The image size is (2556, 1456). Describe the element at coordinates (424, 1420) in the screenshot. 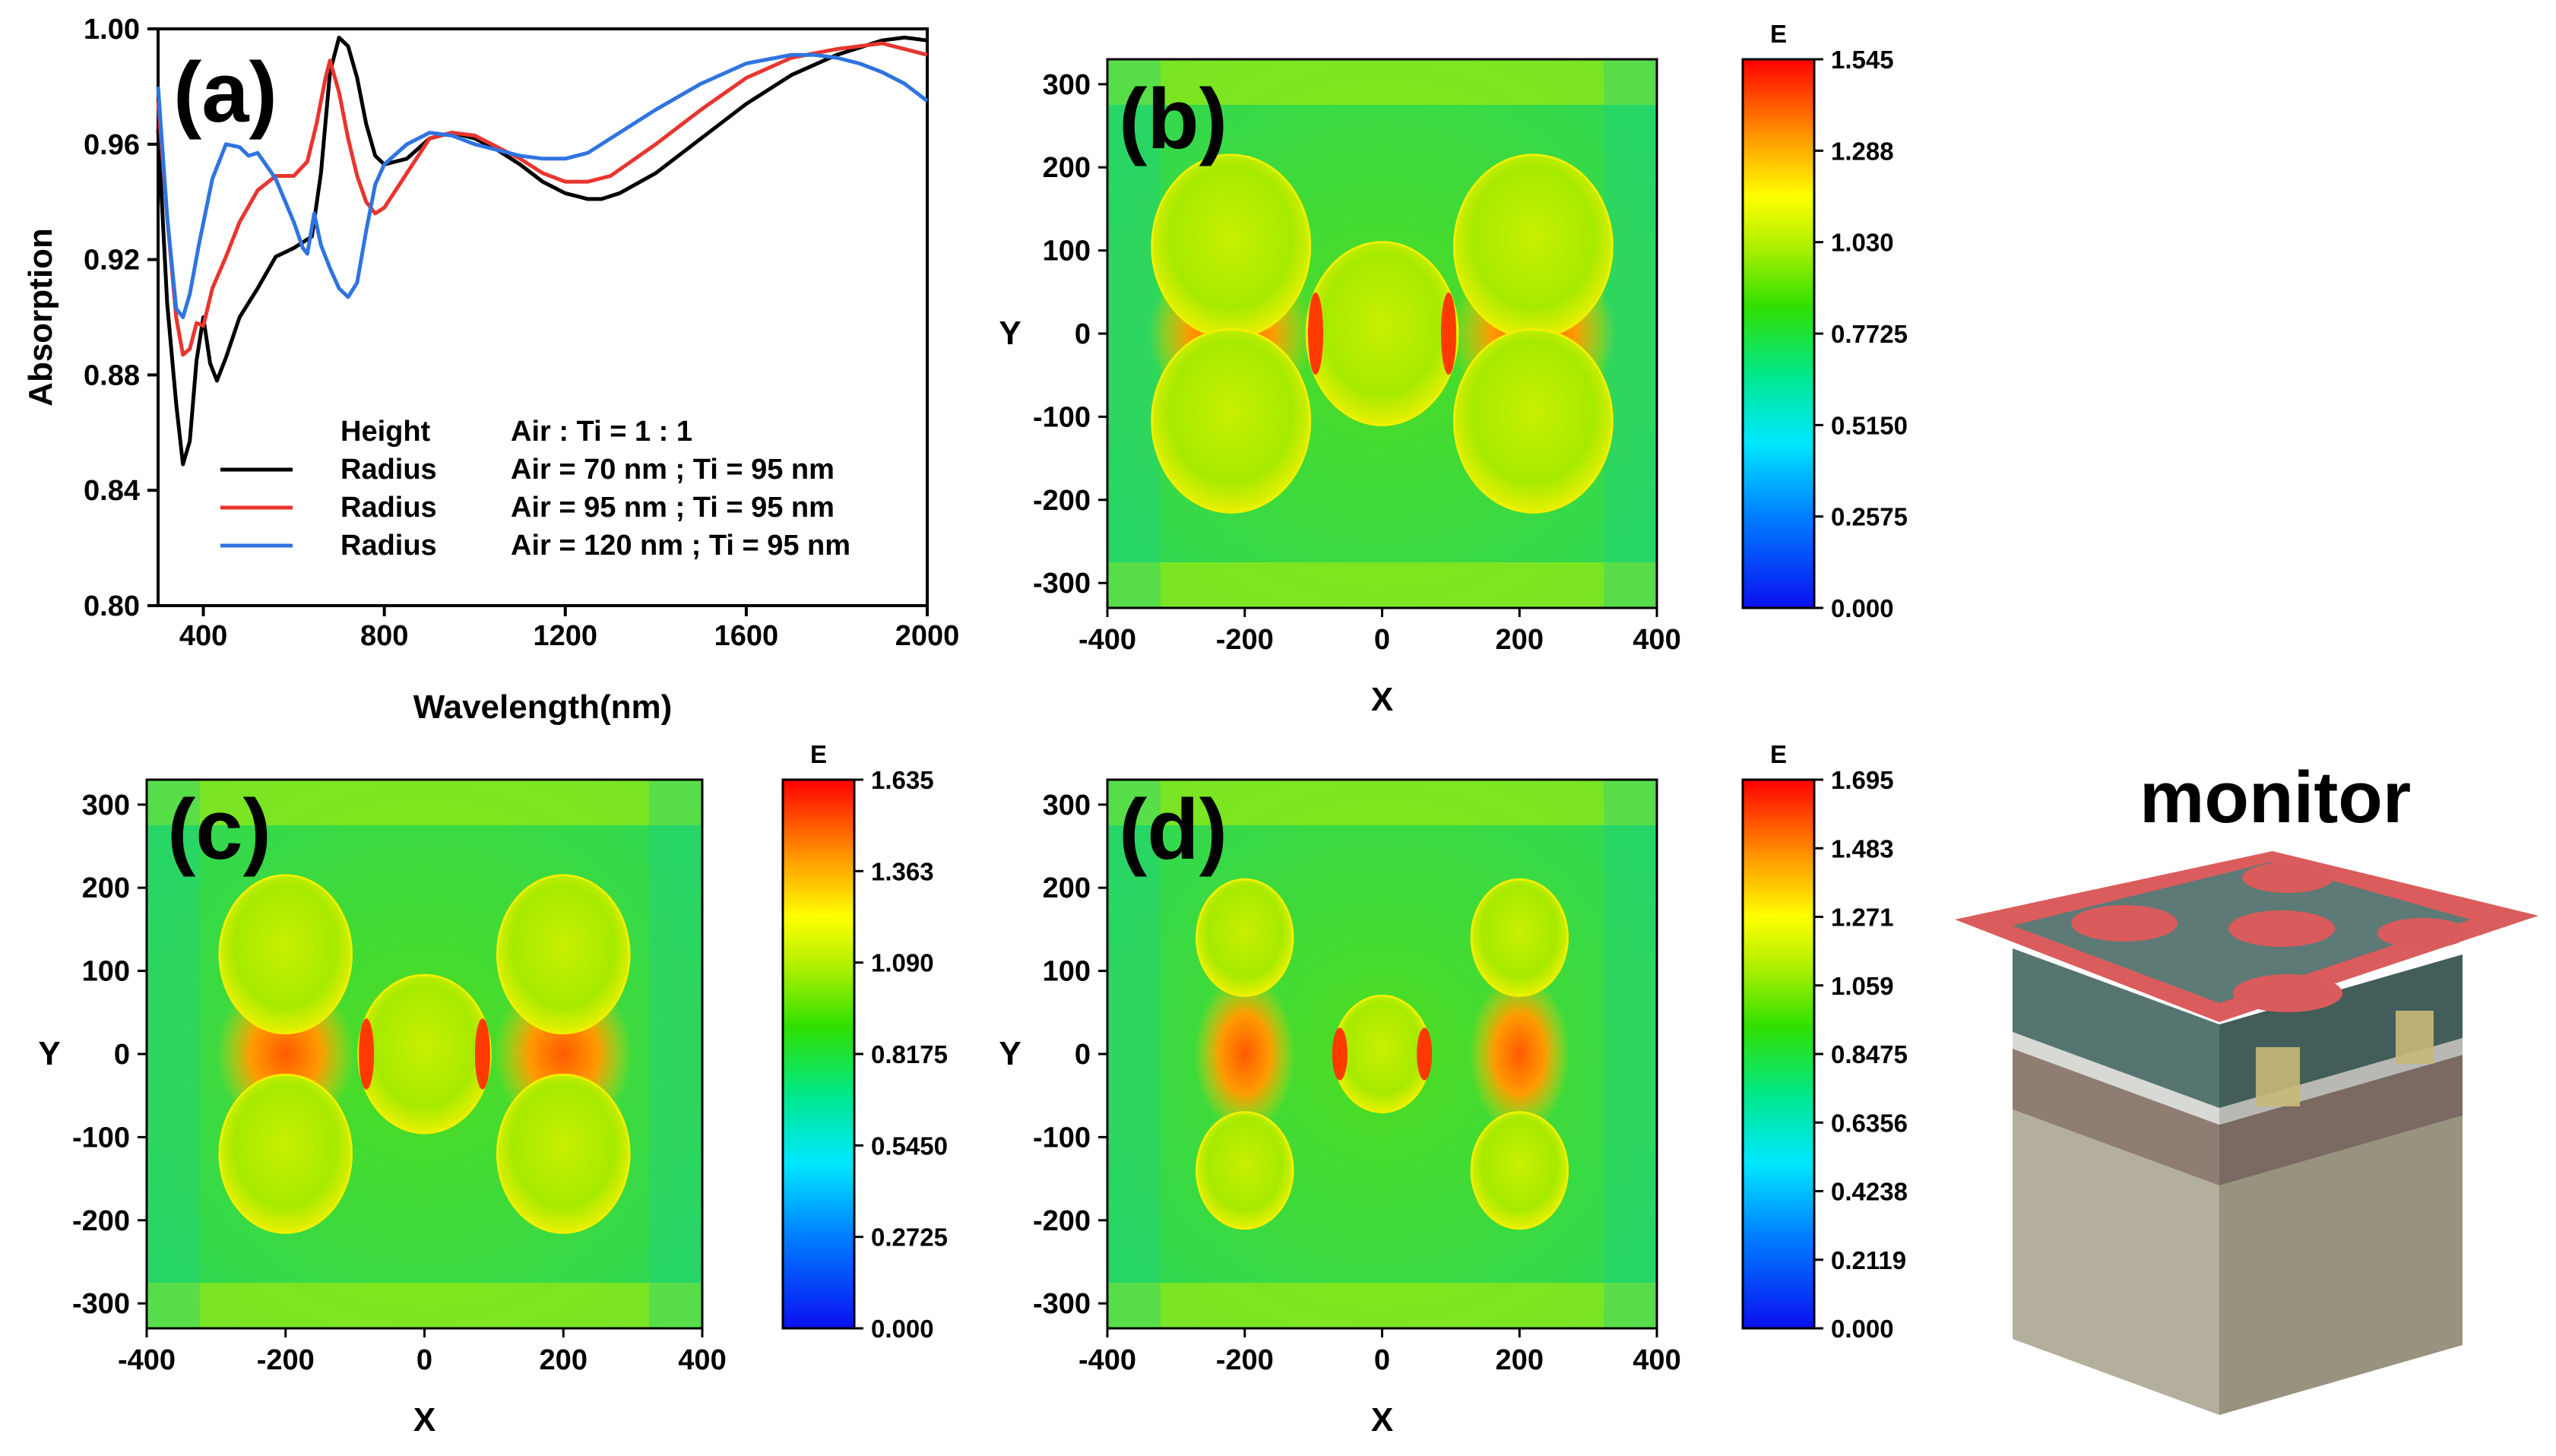

I see `x-axis-label: X` at that location.